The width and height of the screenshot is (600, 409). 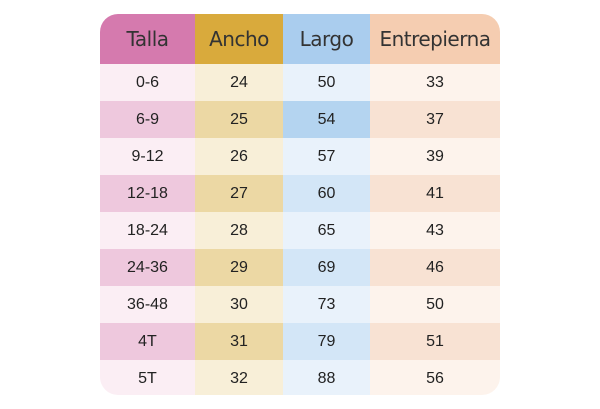 I want to click on measure-cell: 51, so click(x=435, y=341).